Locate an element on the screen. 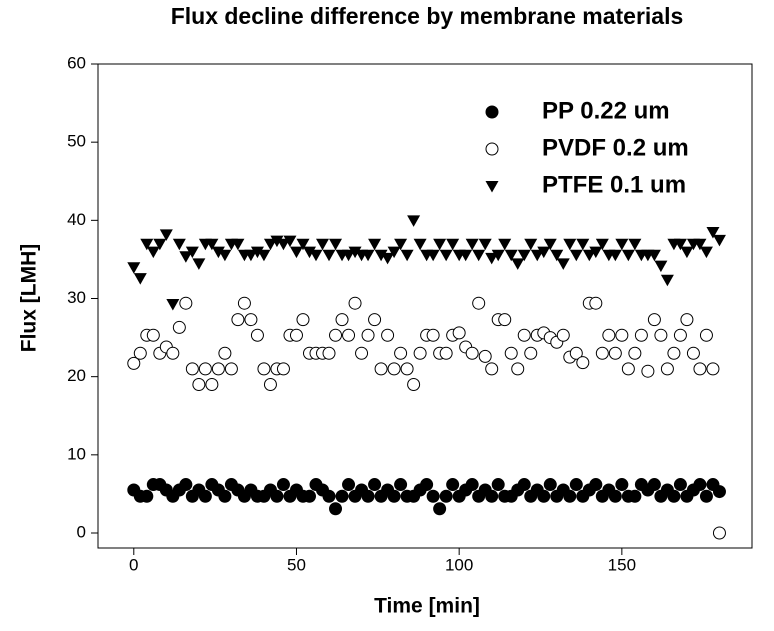 This screenshot has height=631, width=774. x-axis-label: Time [min] is located at coordinates (427, 606).